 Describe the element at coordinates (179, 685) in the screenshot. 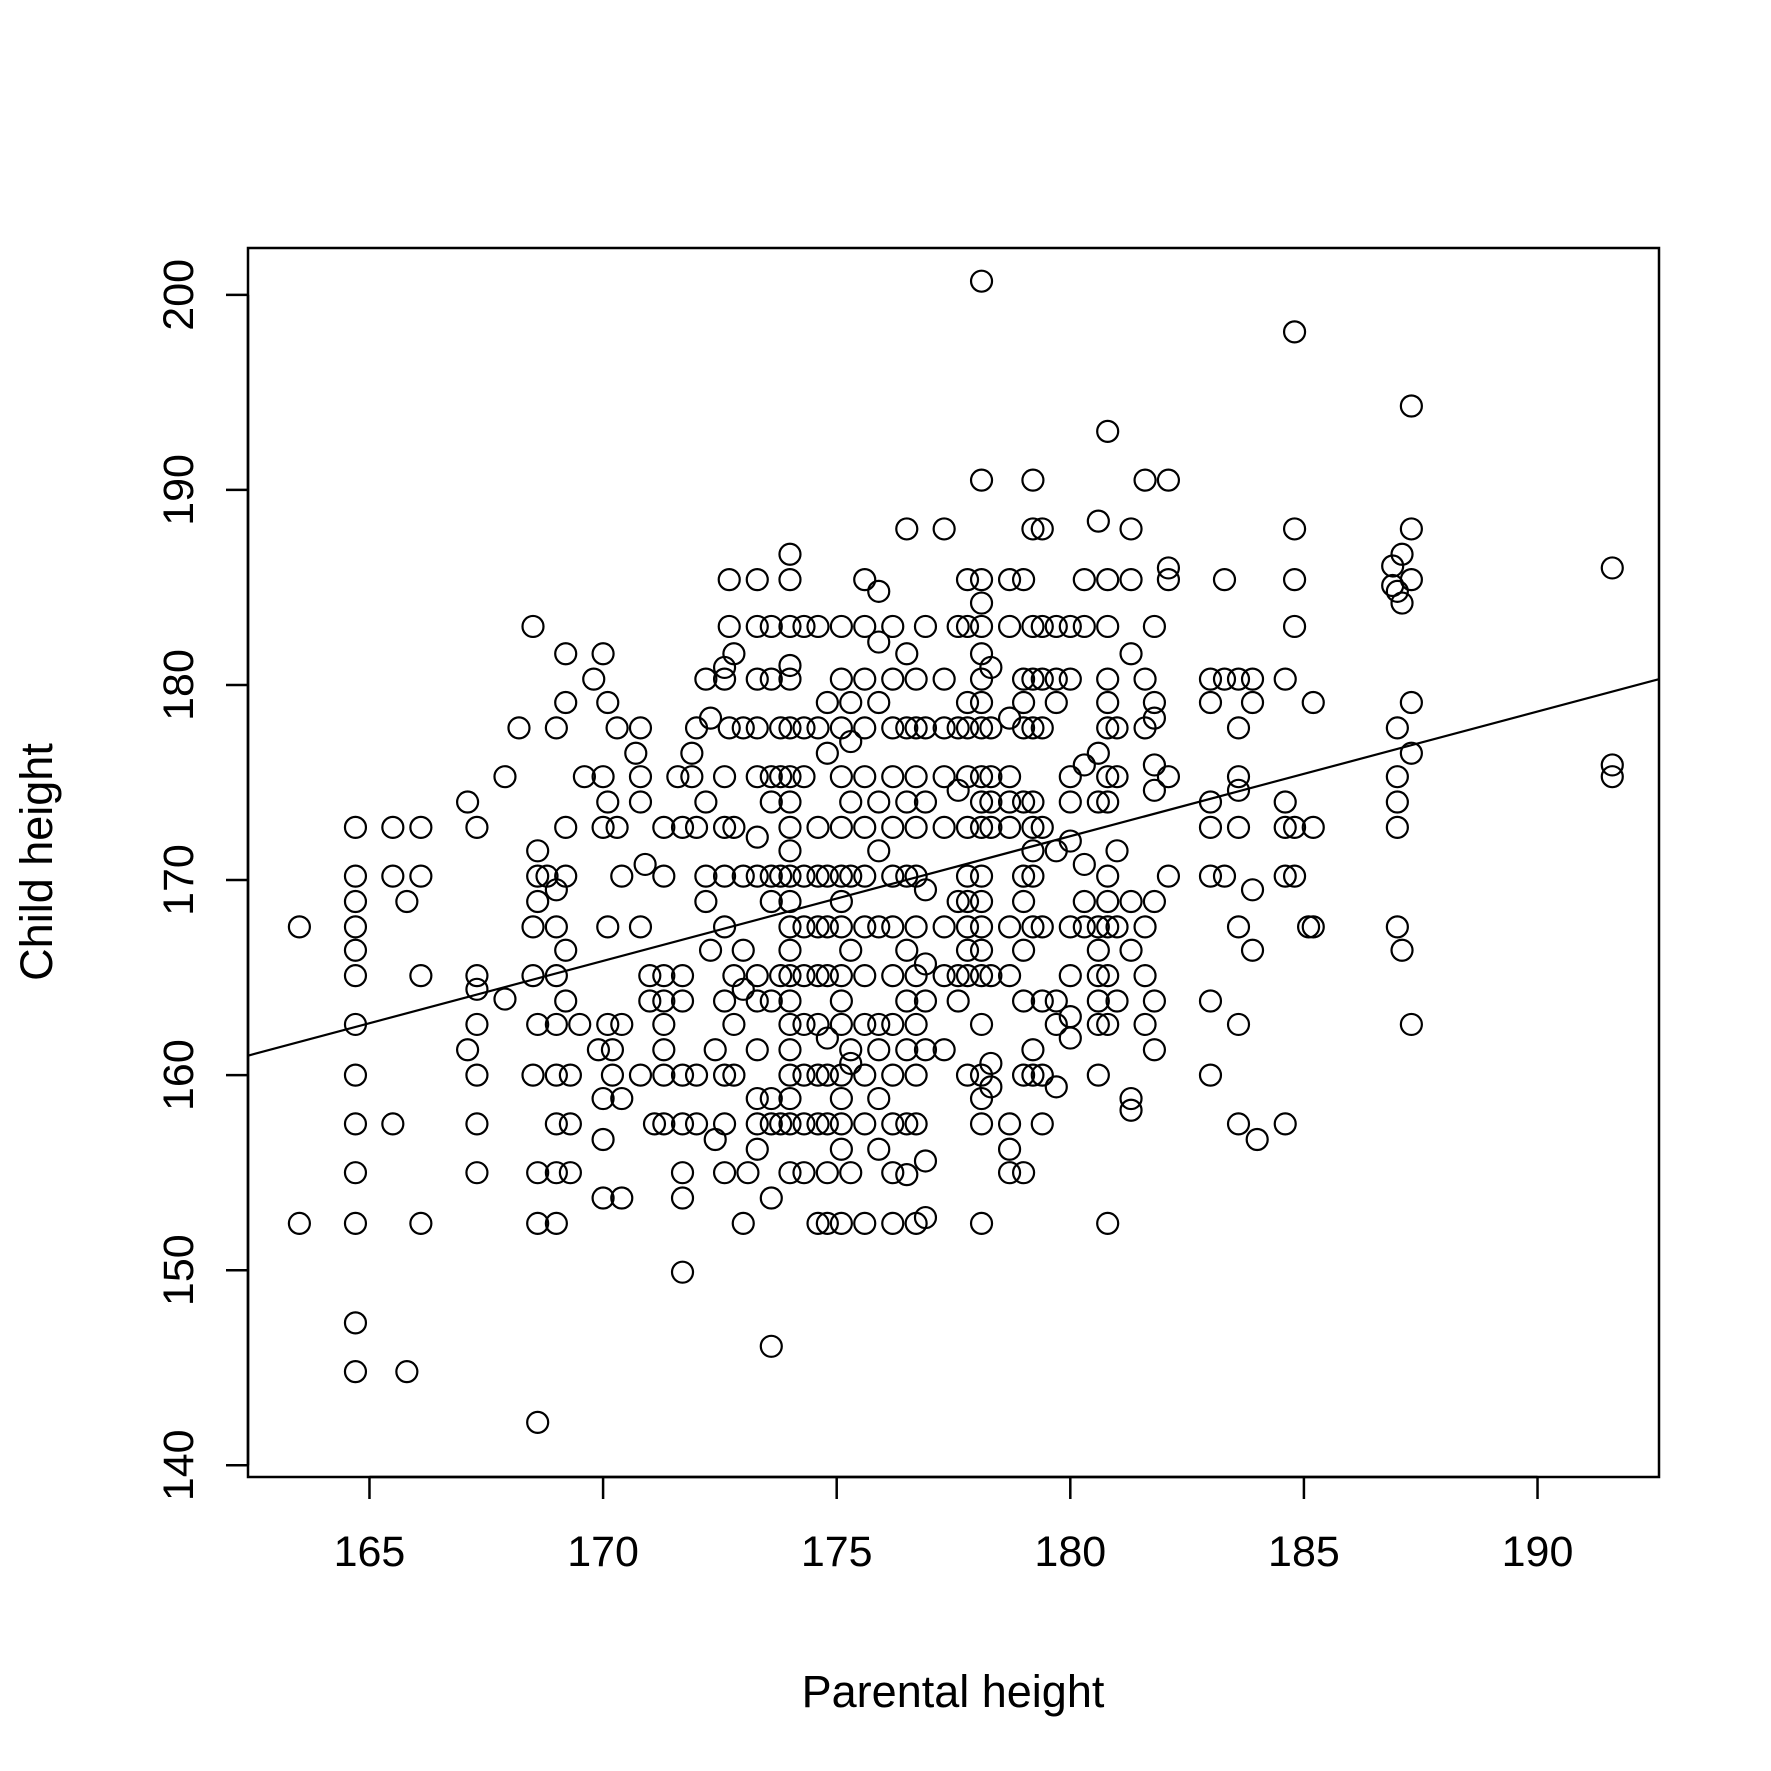

I see `y-tick-label: 180` at that location.